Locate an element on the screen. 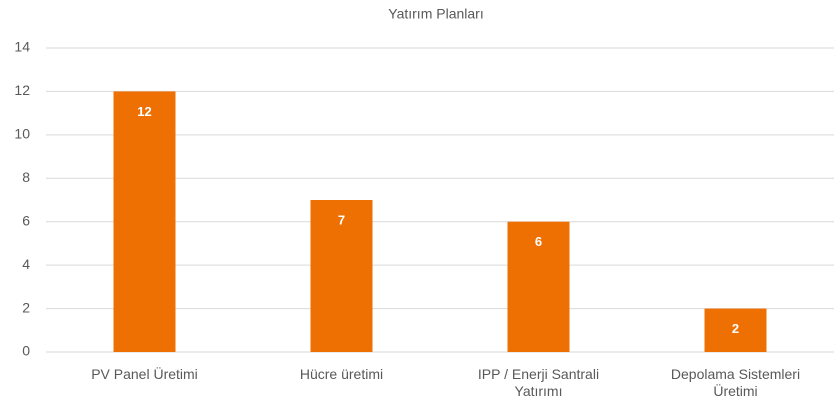 Image resolution: width=834 pixels, height=409 pixels. data-label: 6 is located at coordinates (538, 241).